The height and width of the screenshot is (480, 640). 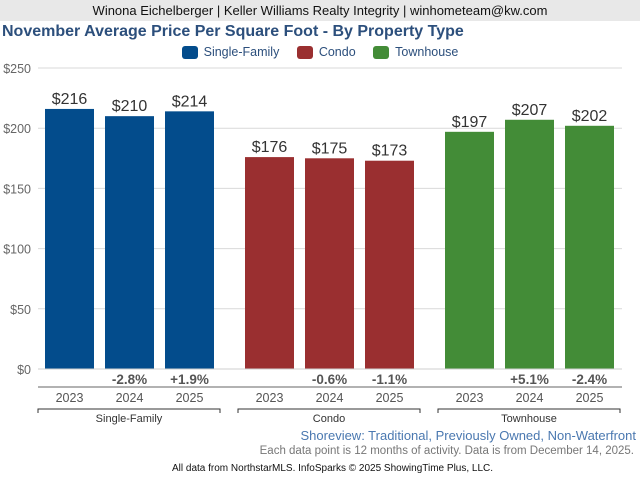 What do you see at coordinates (20, 310) in the screenshot?
I see `y-tick-label: $50` at bounding box center [20, 310].